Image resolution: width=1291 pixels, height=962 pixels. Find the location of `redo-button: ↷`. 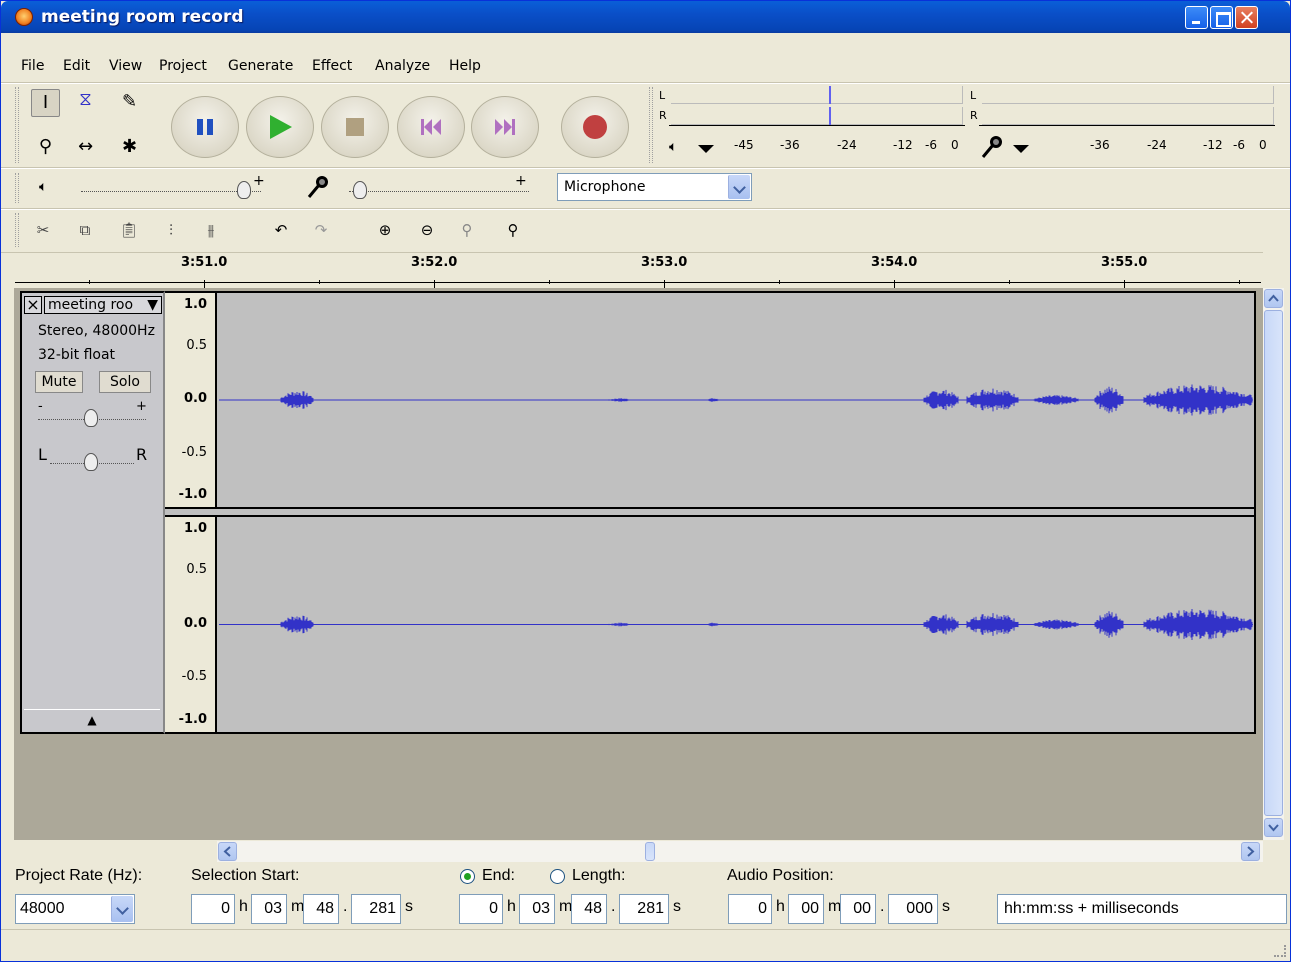

redo-button: ↷ is located at coordinates (321, 230).